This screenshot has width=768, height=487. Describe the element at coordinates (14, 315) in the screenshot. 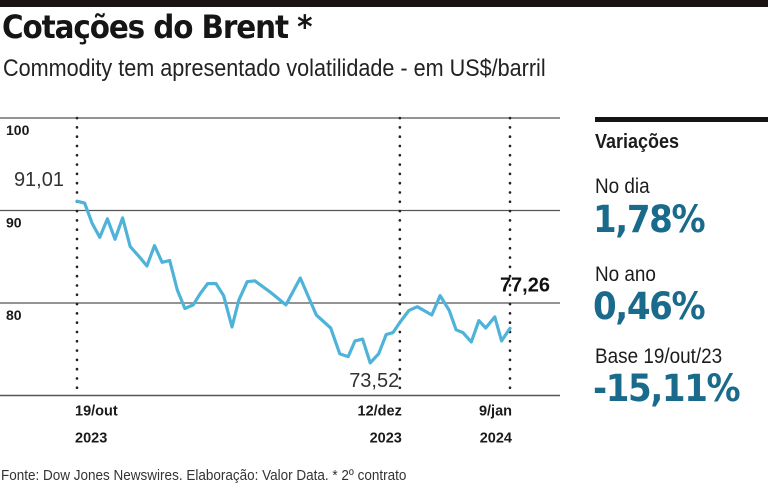

I see `y-tick-label: 80` at that location.